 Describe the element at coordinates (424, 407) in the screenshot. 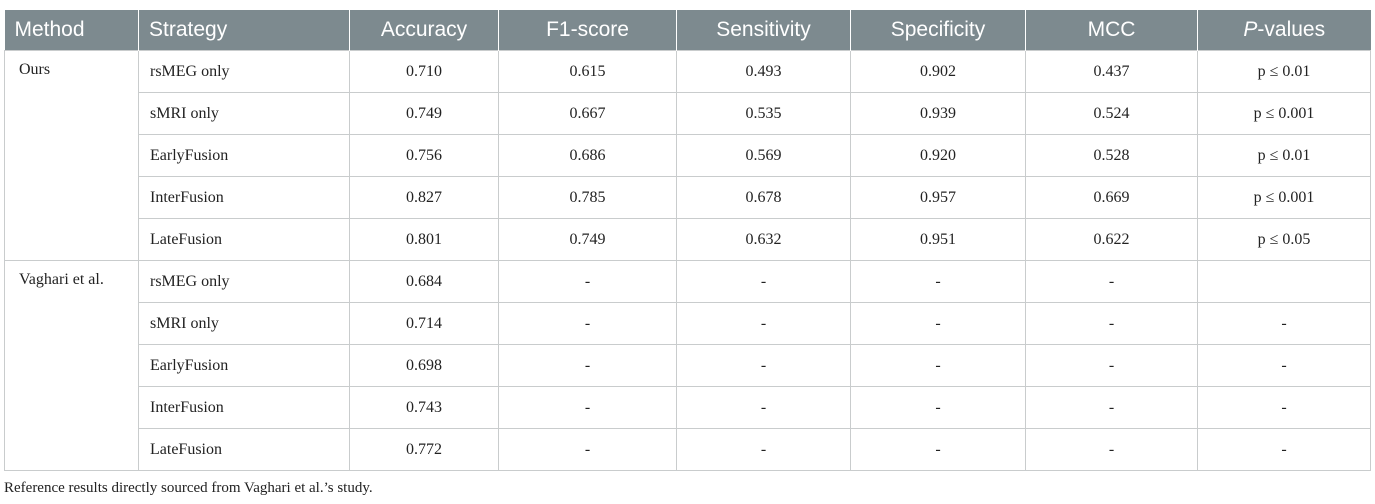

I see `accuracy-cell: 0.743` at that location.